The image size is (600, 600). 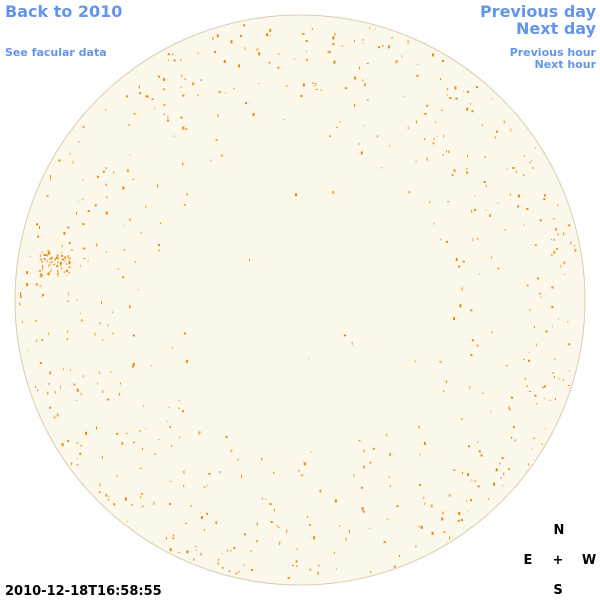 I want to click on back-link: Back to 2010, so click(x=63, y=11).